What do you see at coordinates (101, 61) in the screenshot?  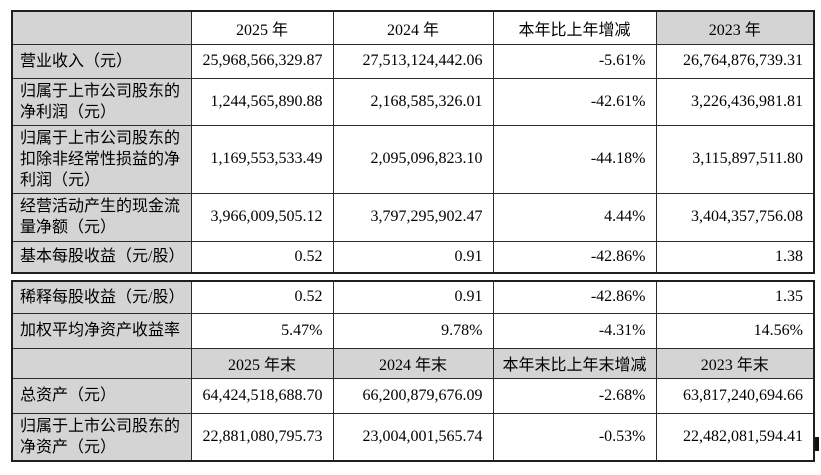 I see `metric-label: 营业收入（元）` at bounding box center [101, 61].